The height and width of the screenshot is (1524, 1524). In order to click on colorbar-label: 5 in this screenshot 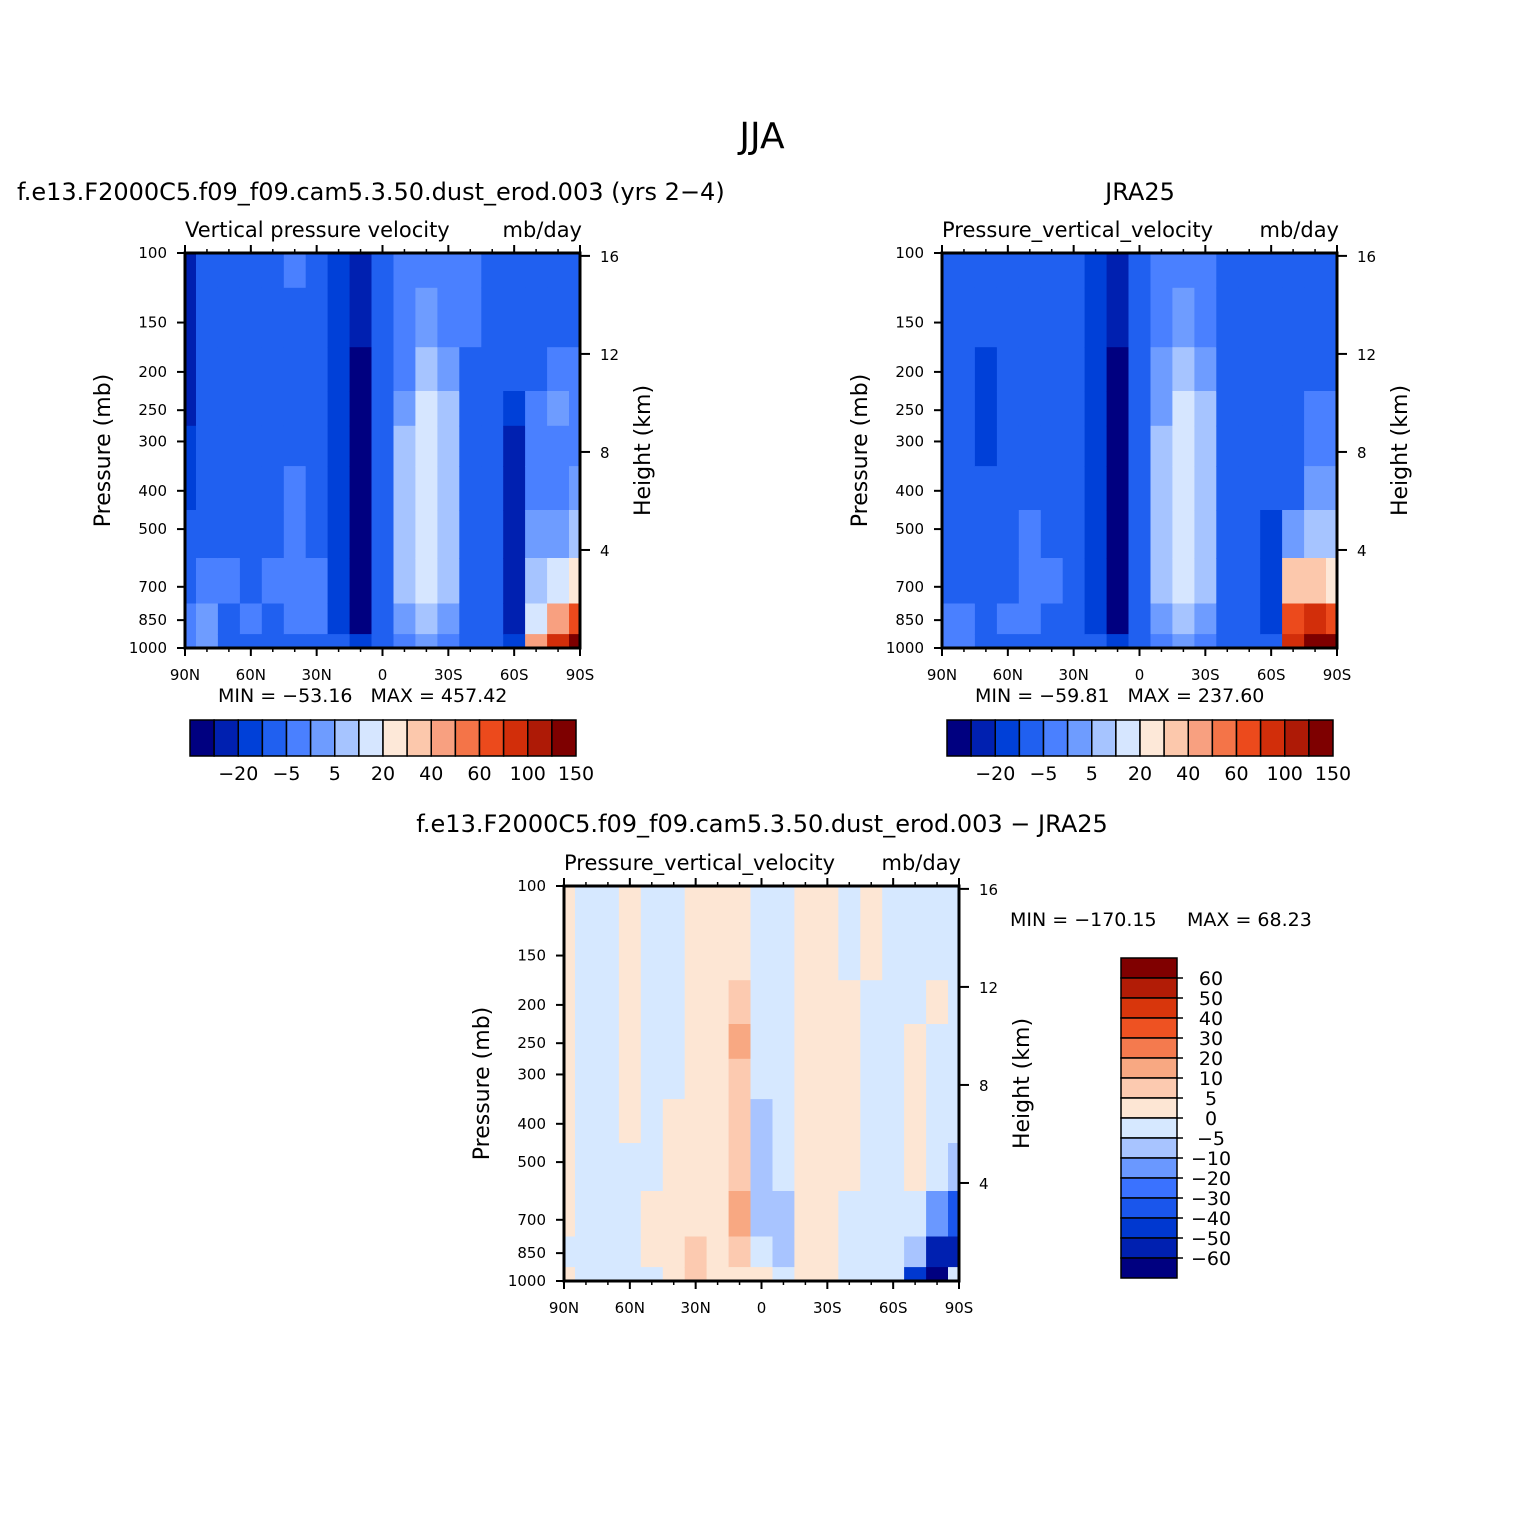, I will do `click(1211, 1099)`.